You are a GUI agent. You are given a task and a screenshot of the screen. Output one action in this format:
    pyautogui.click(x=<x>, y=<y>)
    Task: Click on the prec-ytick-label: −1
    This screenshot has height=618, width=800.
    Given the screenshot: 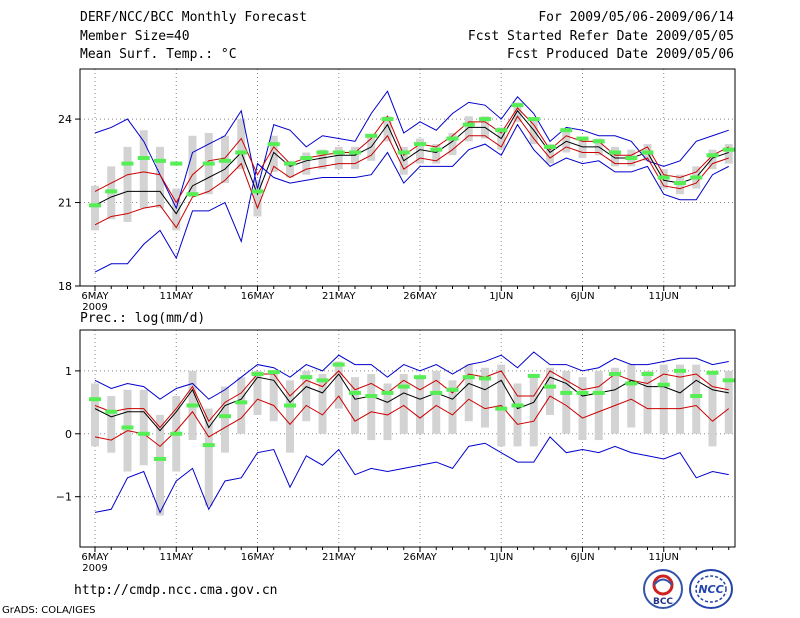 What is the action you would take?
    pyautogui.click(x=64, y=497)
    